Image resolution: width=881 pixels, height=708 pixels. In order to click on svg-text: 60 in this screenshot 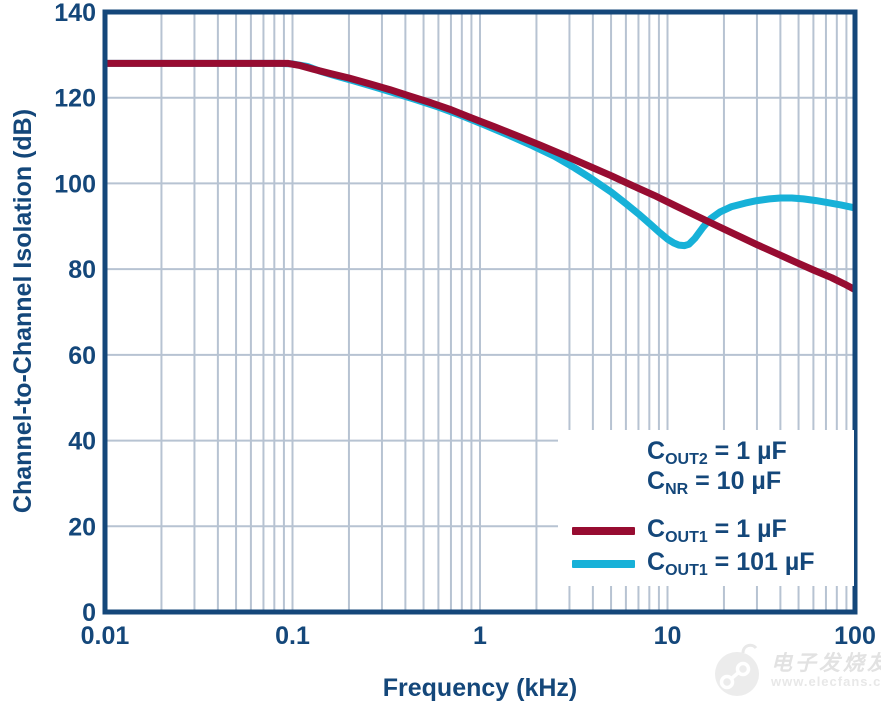, I will do `click(82, 356)`.